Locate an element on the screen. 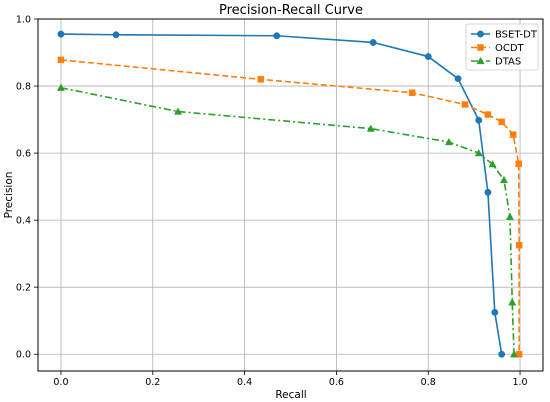  legend-label: DTAS is located at coordinates (508, 62).